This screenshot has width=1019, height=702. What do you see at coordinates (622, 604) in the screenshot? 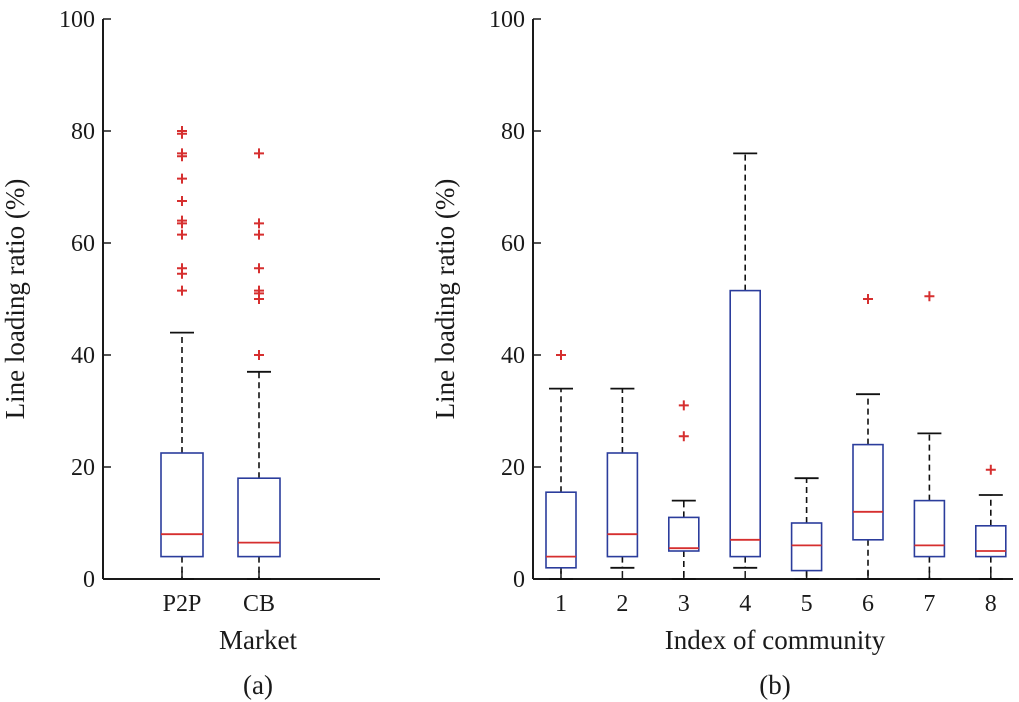
I see `x-tick-label: 2` at bounding box center [622, 604].